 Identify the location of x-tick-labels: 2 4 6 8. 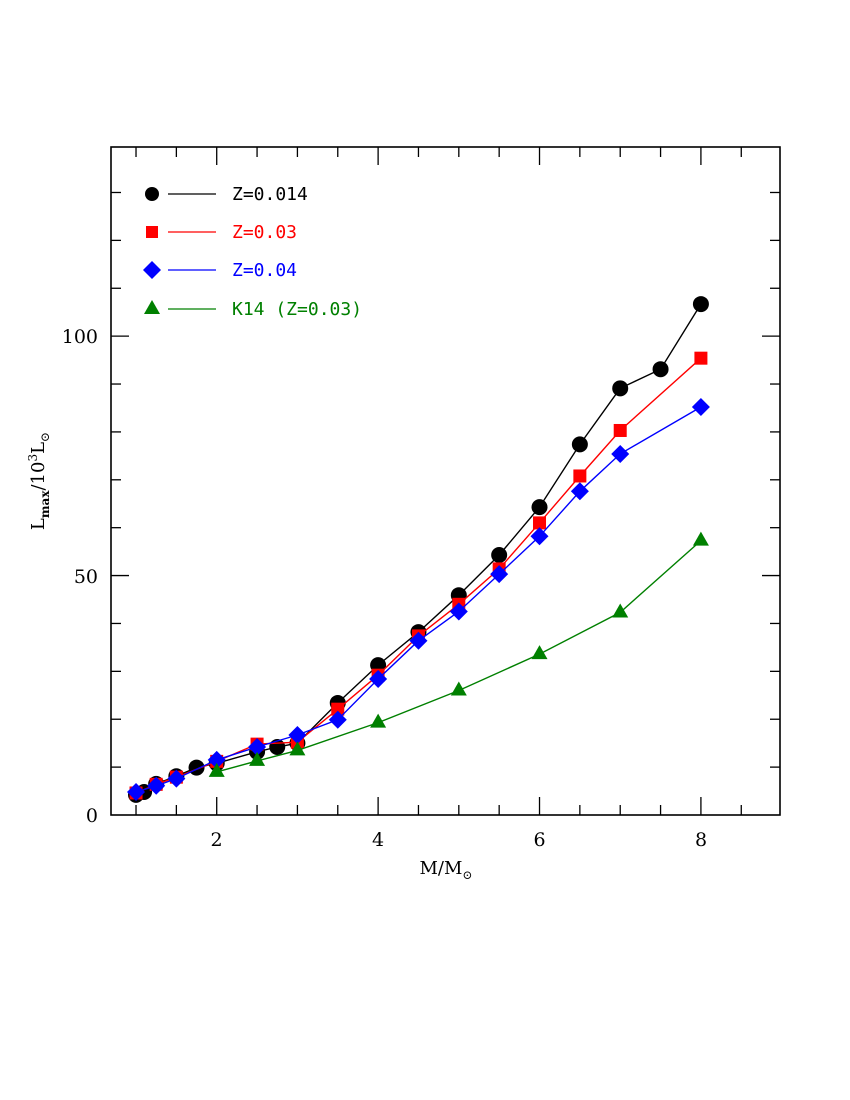
(458, 840).